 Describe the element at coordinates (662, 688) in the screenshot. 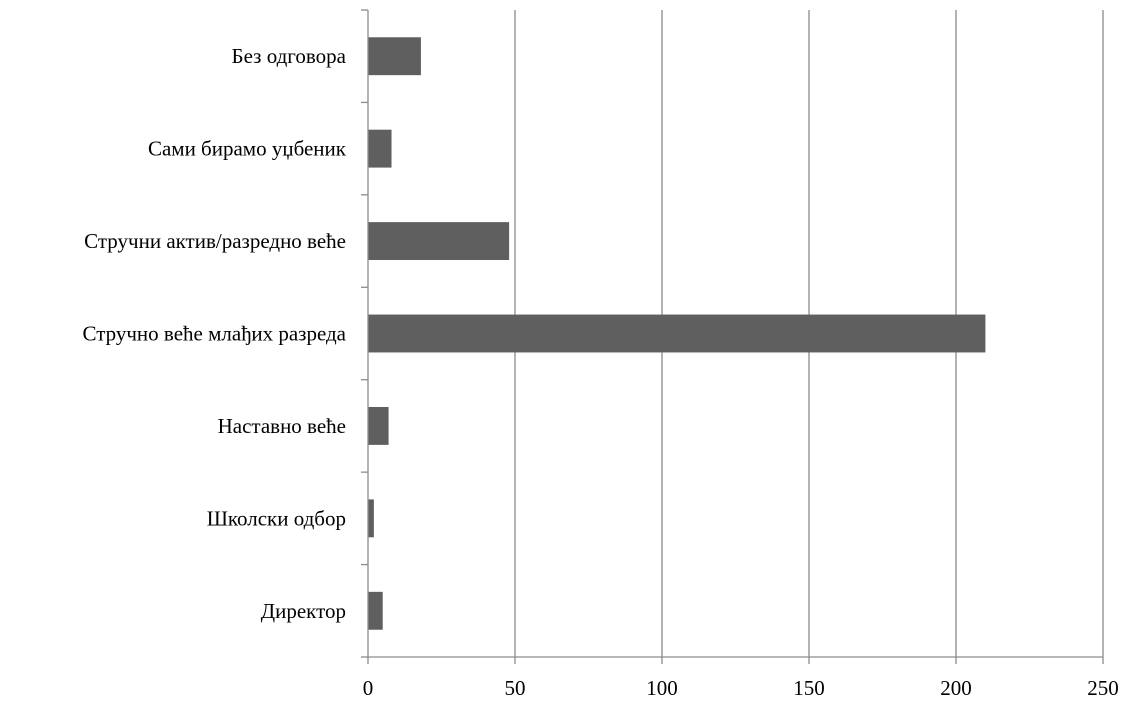

I see `x-tick-label-100: 100` at that location.